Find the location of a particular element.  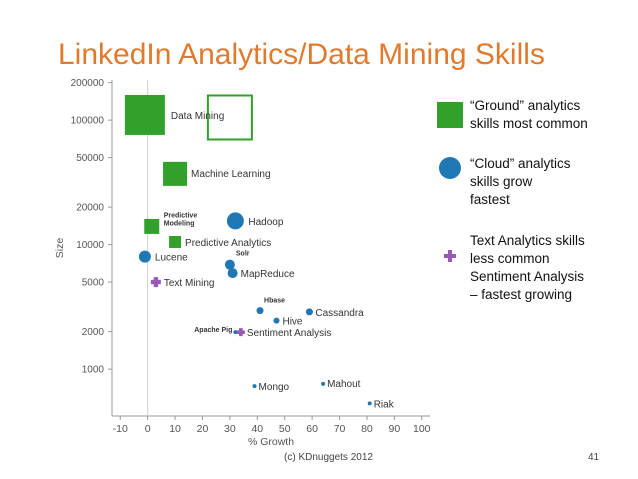

footer-copyright: (c) KDnuggets 2012 is located at coordinates (328, 457).